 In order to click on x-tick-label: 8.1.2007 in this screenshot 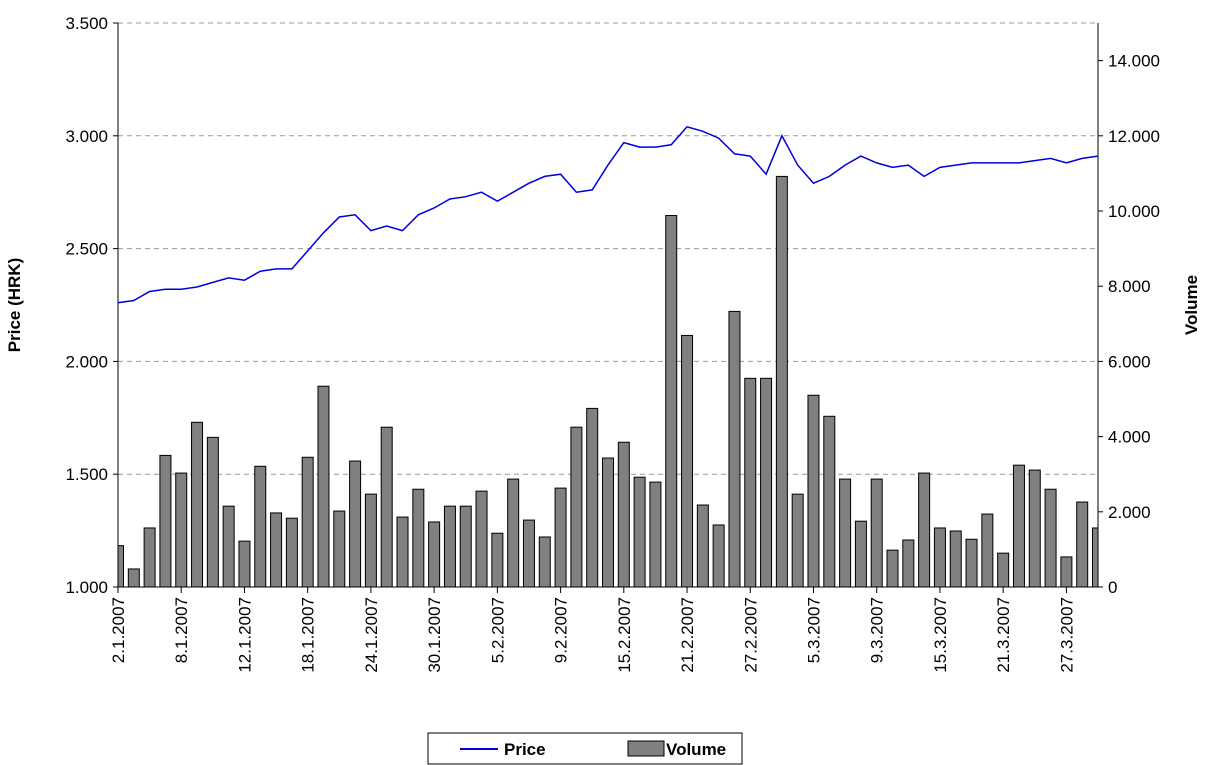, I will do `click(181, 630)`.